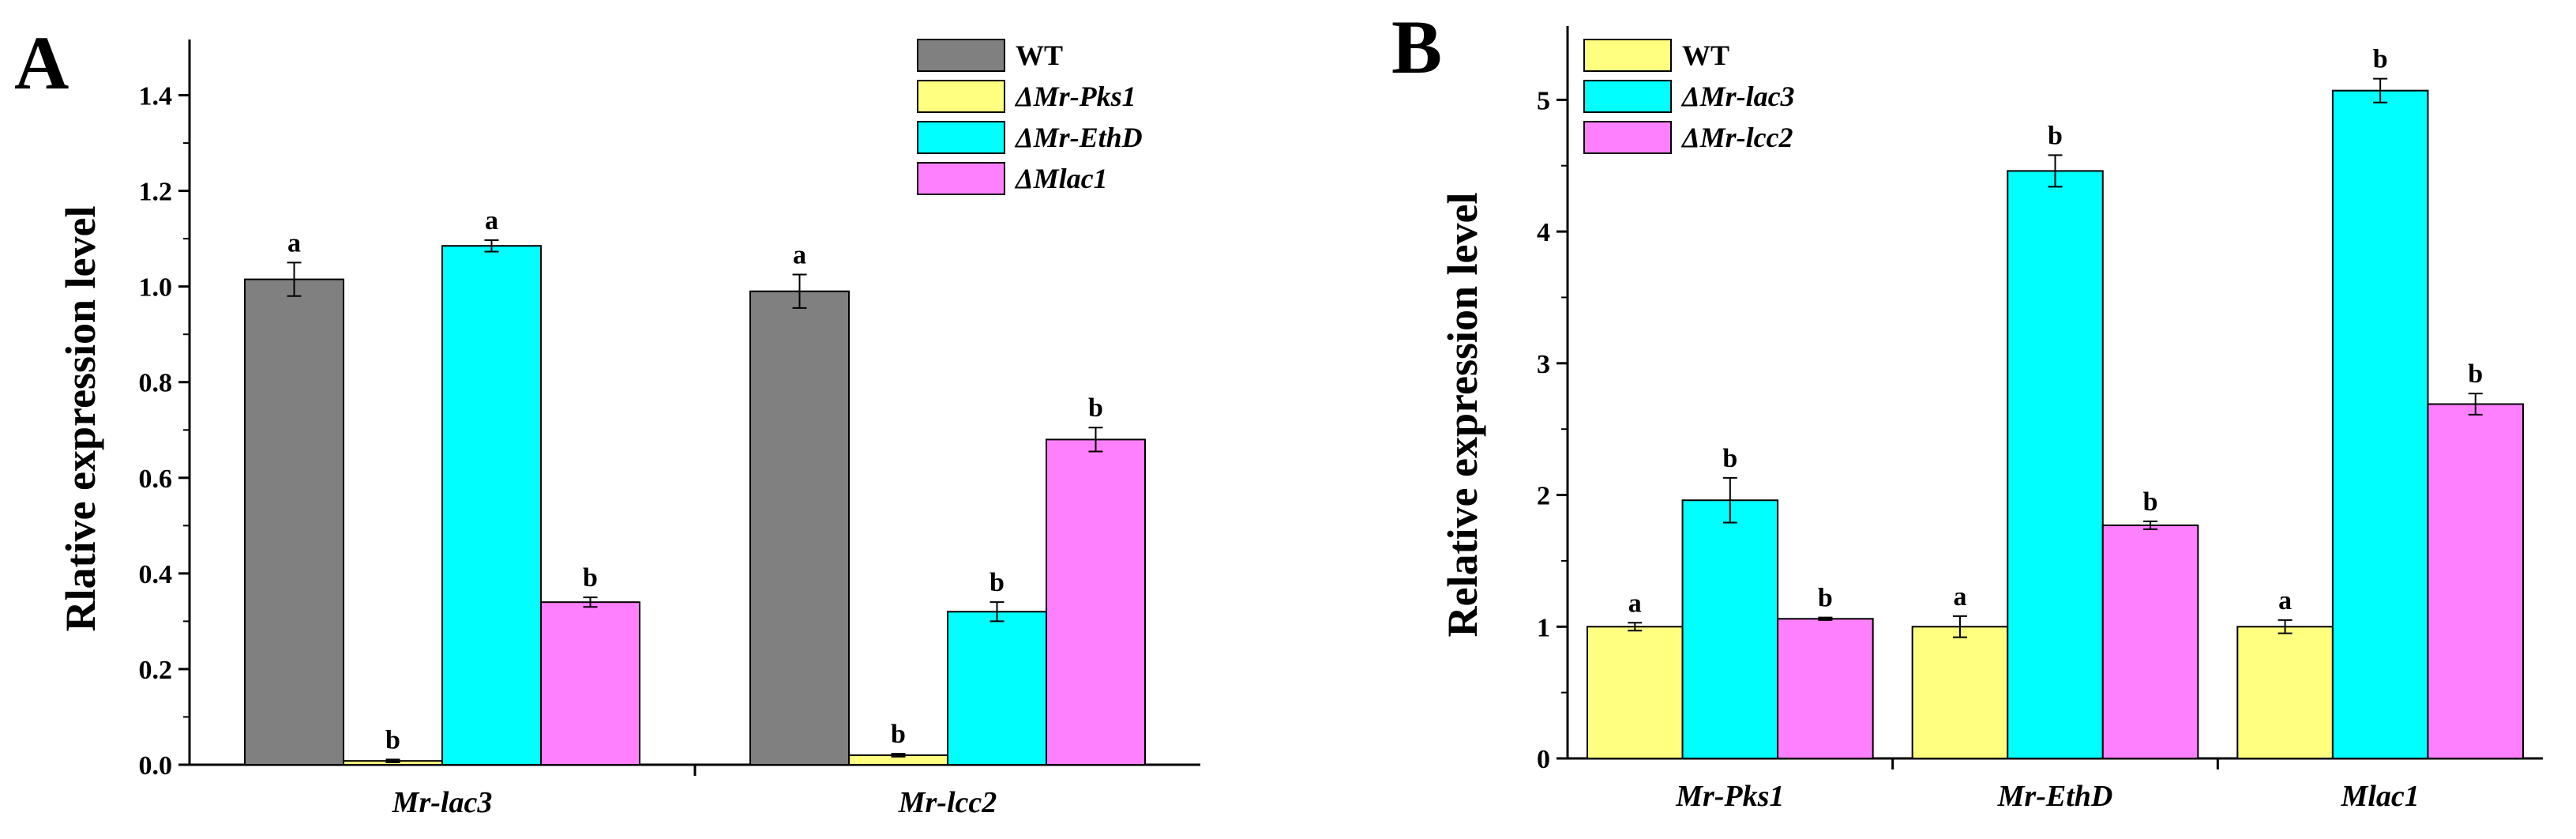 Image resolution: width=2576 pixels, height=839 pixels. I want to click on panel-b-y-tick-label: 1, so click(1543, 627).